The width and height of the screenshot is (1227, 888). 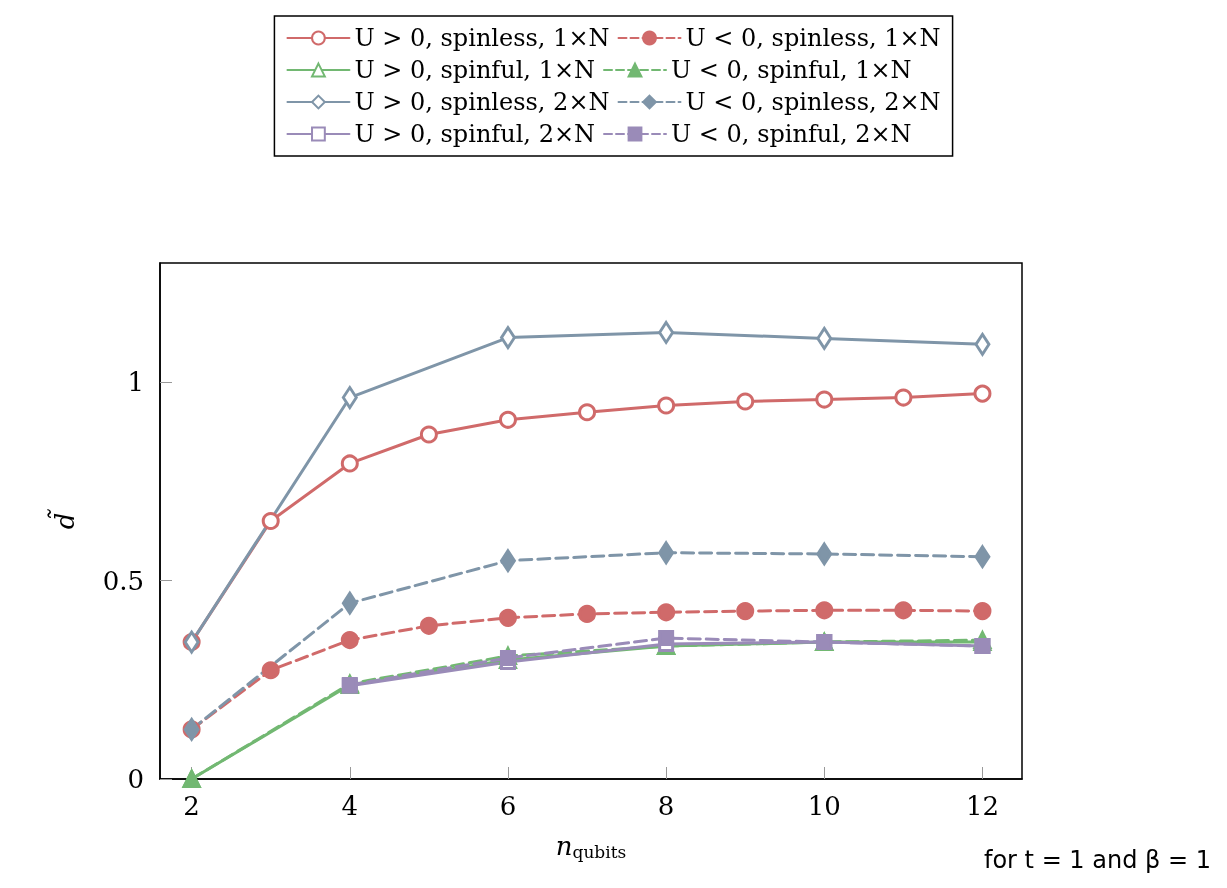 I want to click on x-tick-label: 8, so click(x=666, y=806).